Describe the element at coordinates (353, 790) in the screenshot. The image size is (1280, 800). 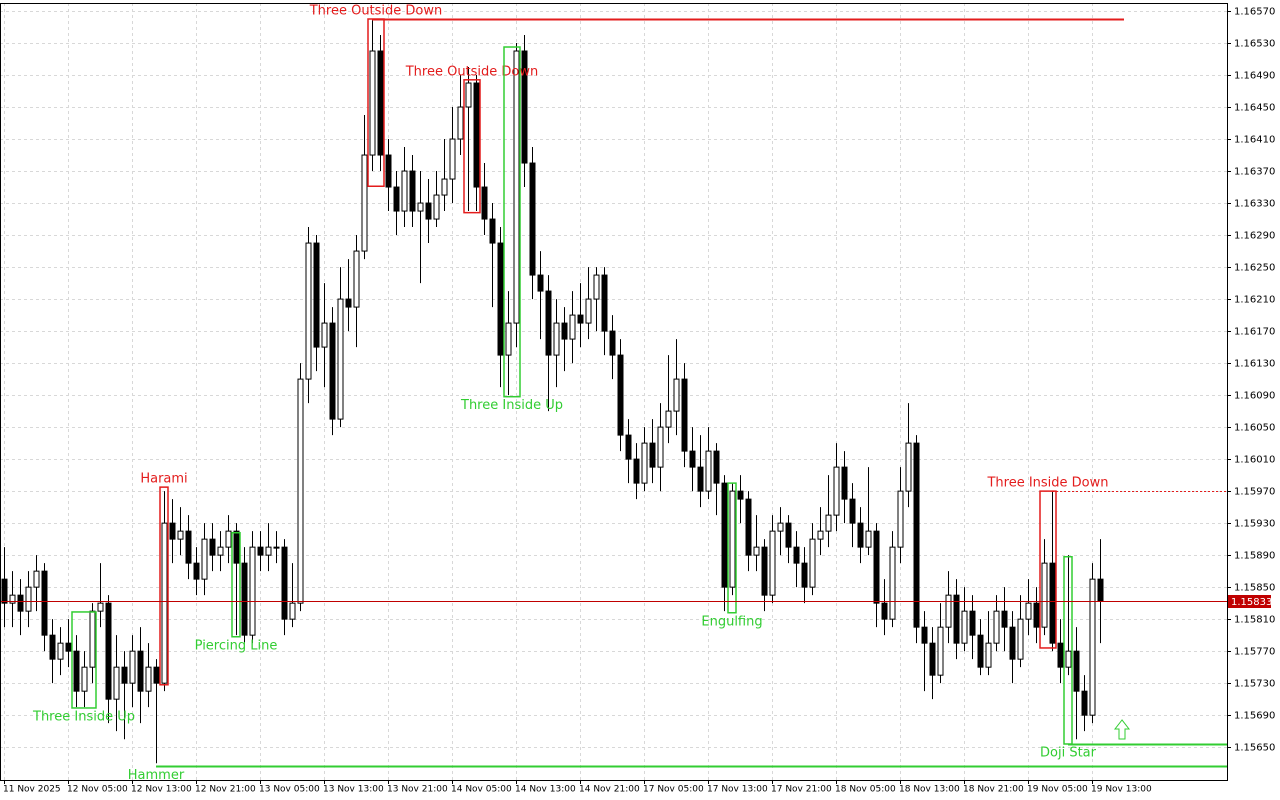
I see `x-tick-label: 13 Nov 13:00` at that location.